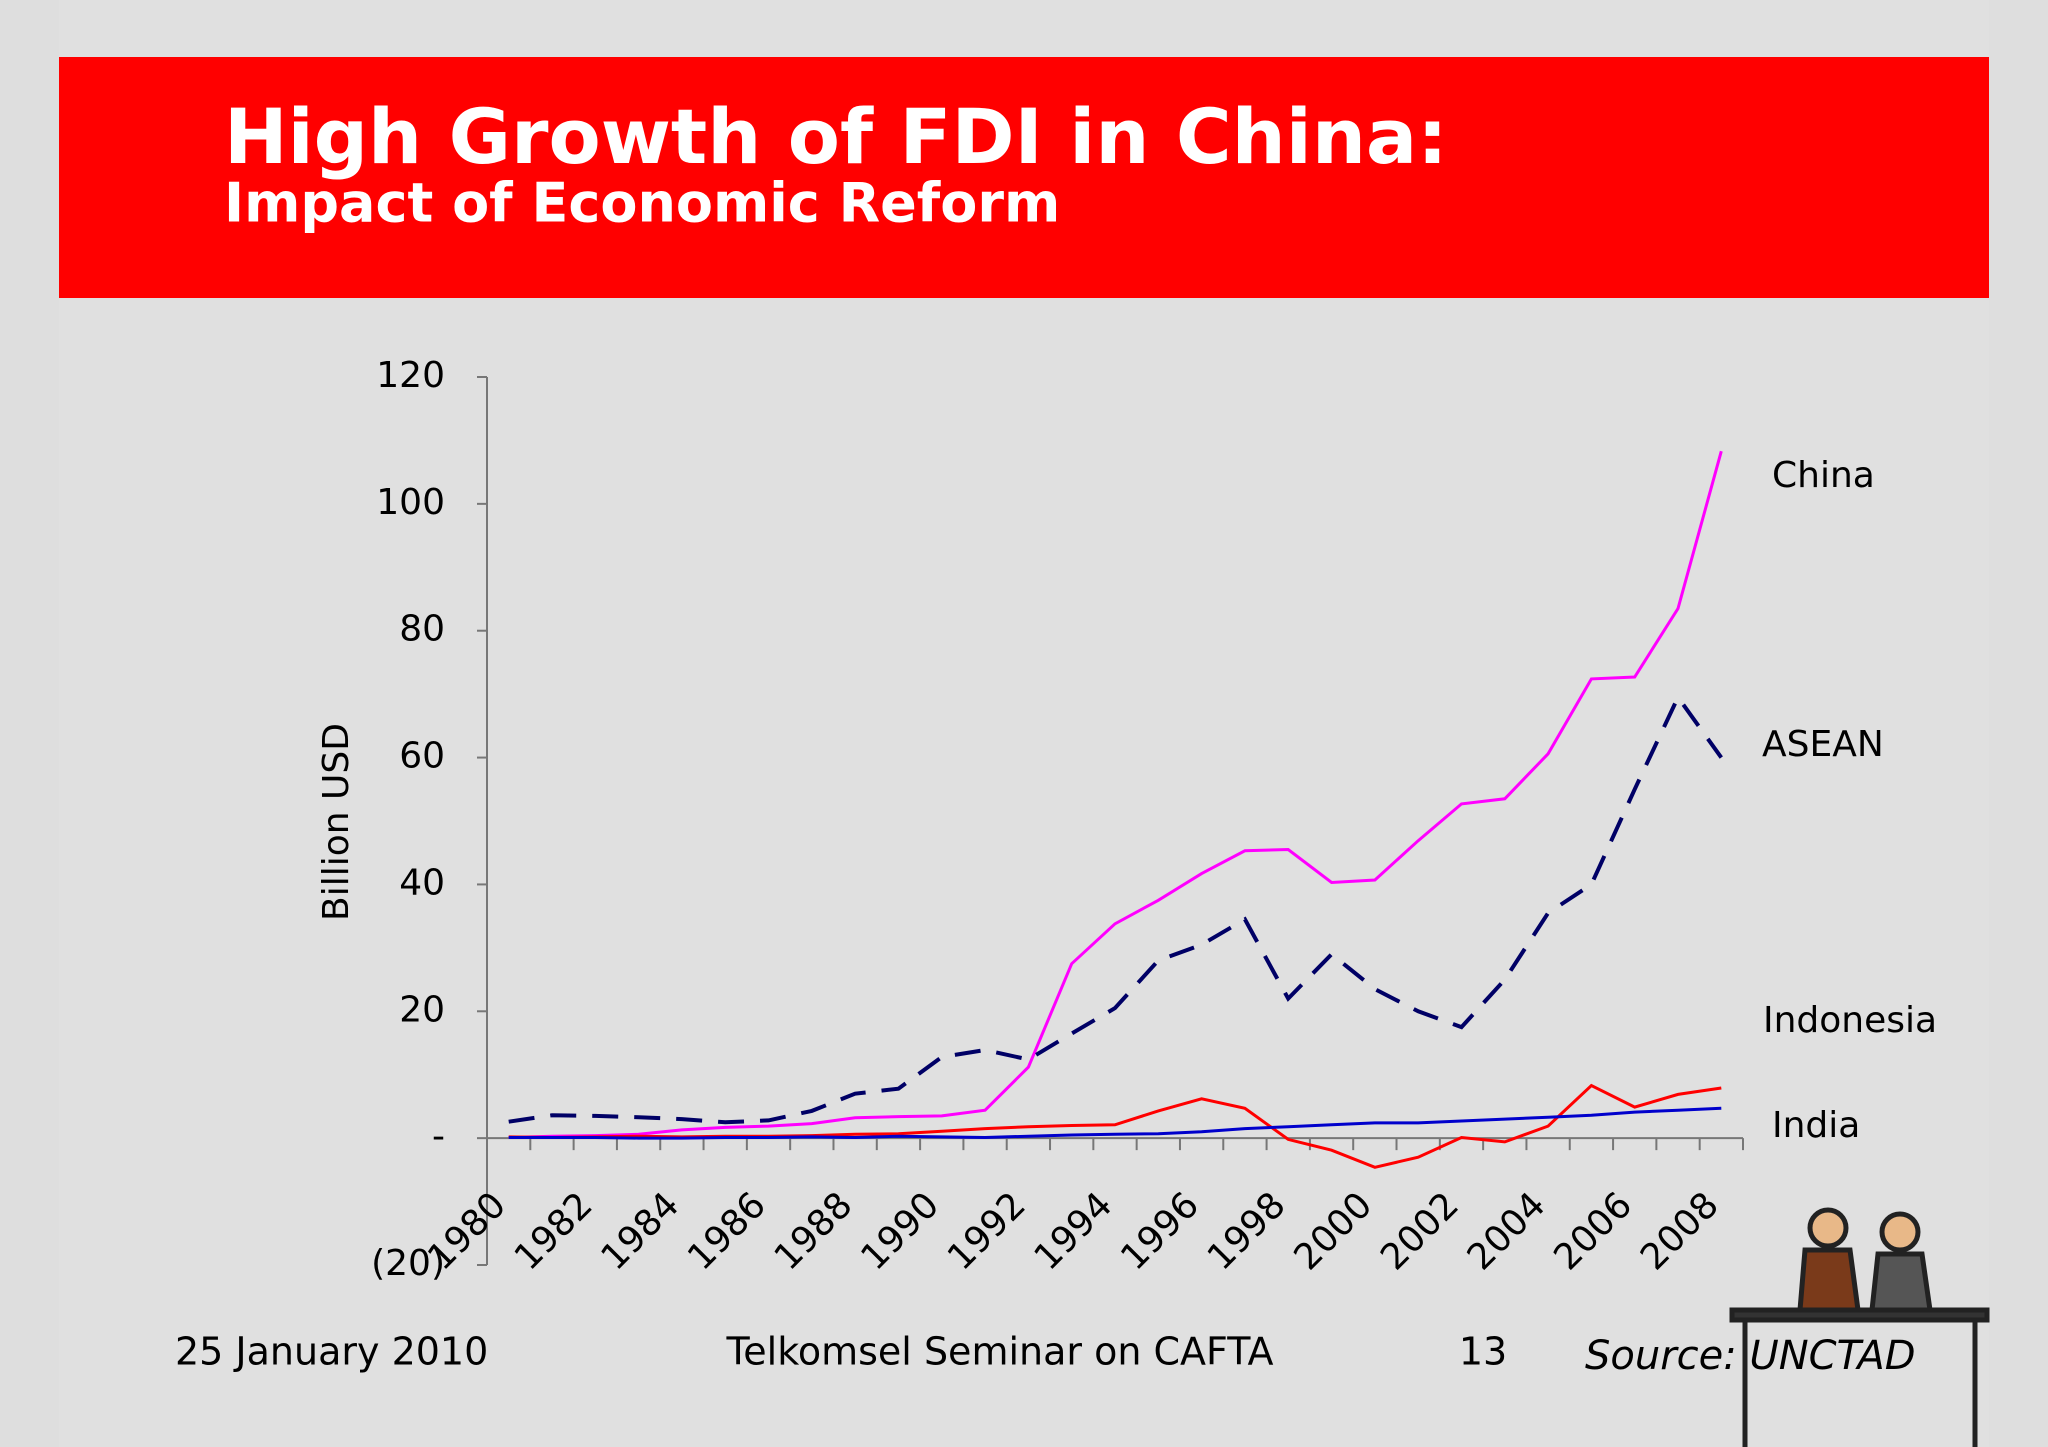 The height and width of the screenshot is (1447, 2048). What do you see at coordinates (1823, 475) in the screenshot?
I see `series-label: China` at bounding box center [1823, 475].